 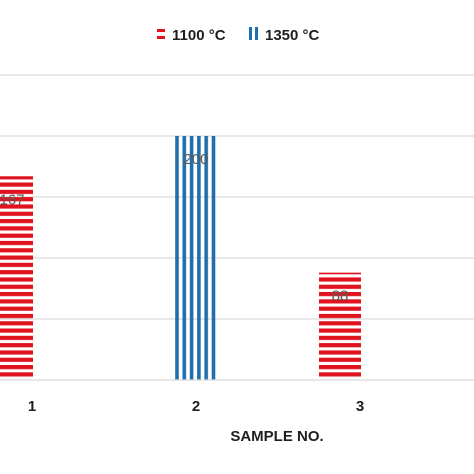 What do you see at coordinates (292, 35) in the screenshot?
I see `legend-label-1350: 1350 °C` at bounding box center [292, 35].